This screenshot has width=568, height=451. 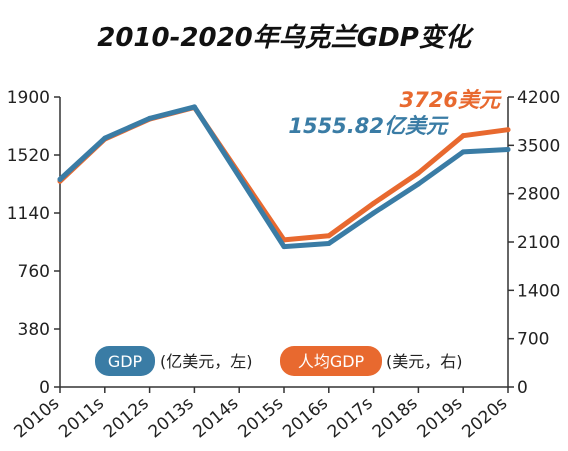 What do you see at coordinates (34, 330) in the screenshot?
I see `left-tick-label: 380` at bounding box center [34, 330].